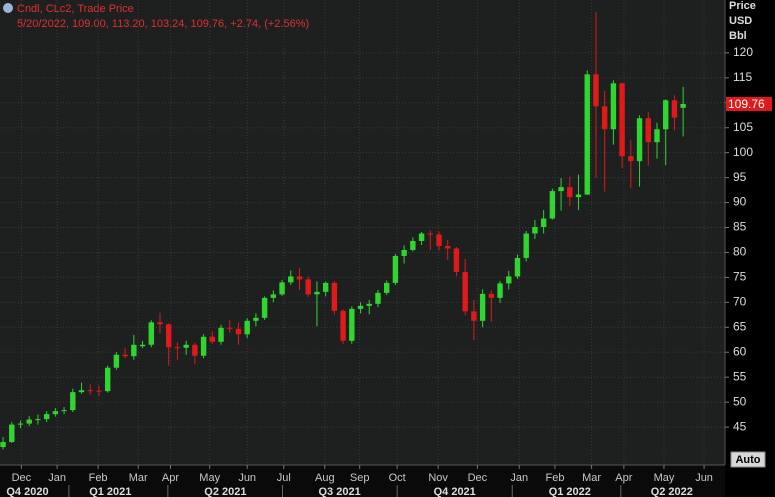 The width and height of the screenshot is (775, 497). What do you see at coordinates (438, 478) in the screenshot?
I see `x-tick-label: Nov` at bounding box center [438, 478].